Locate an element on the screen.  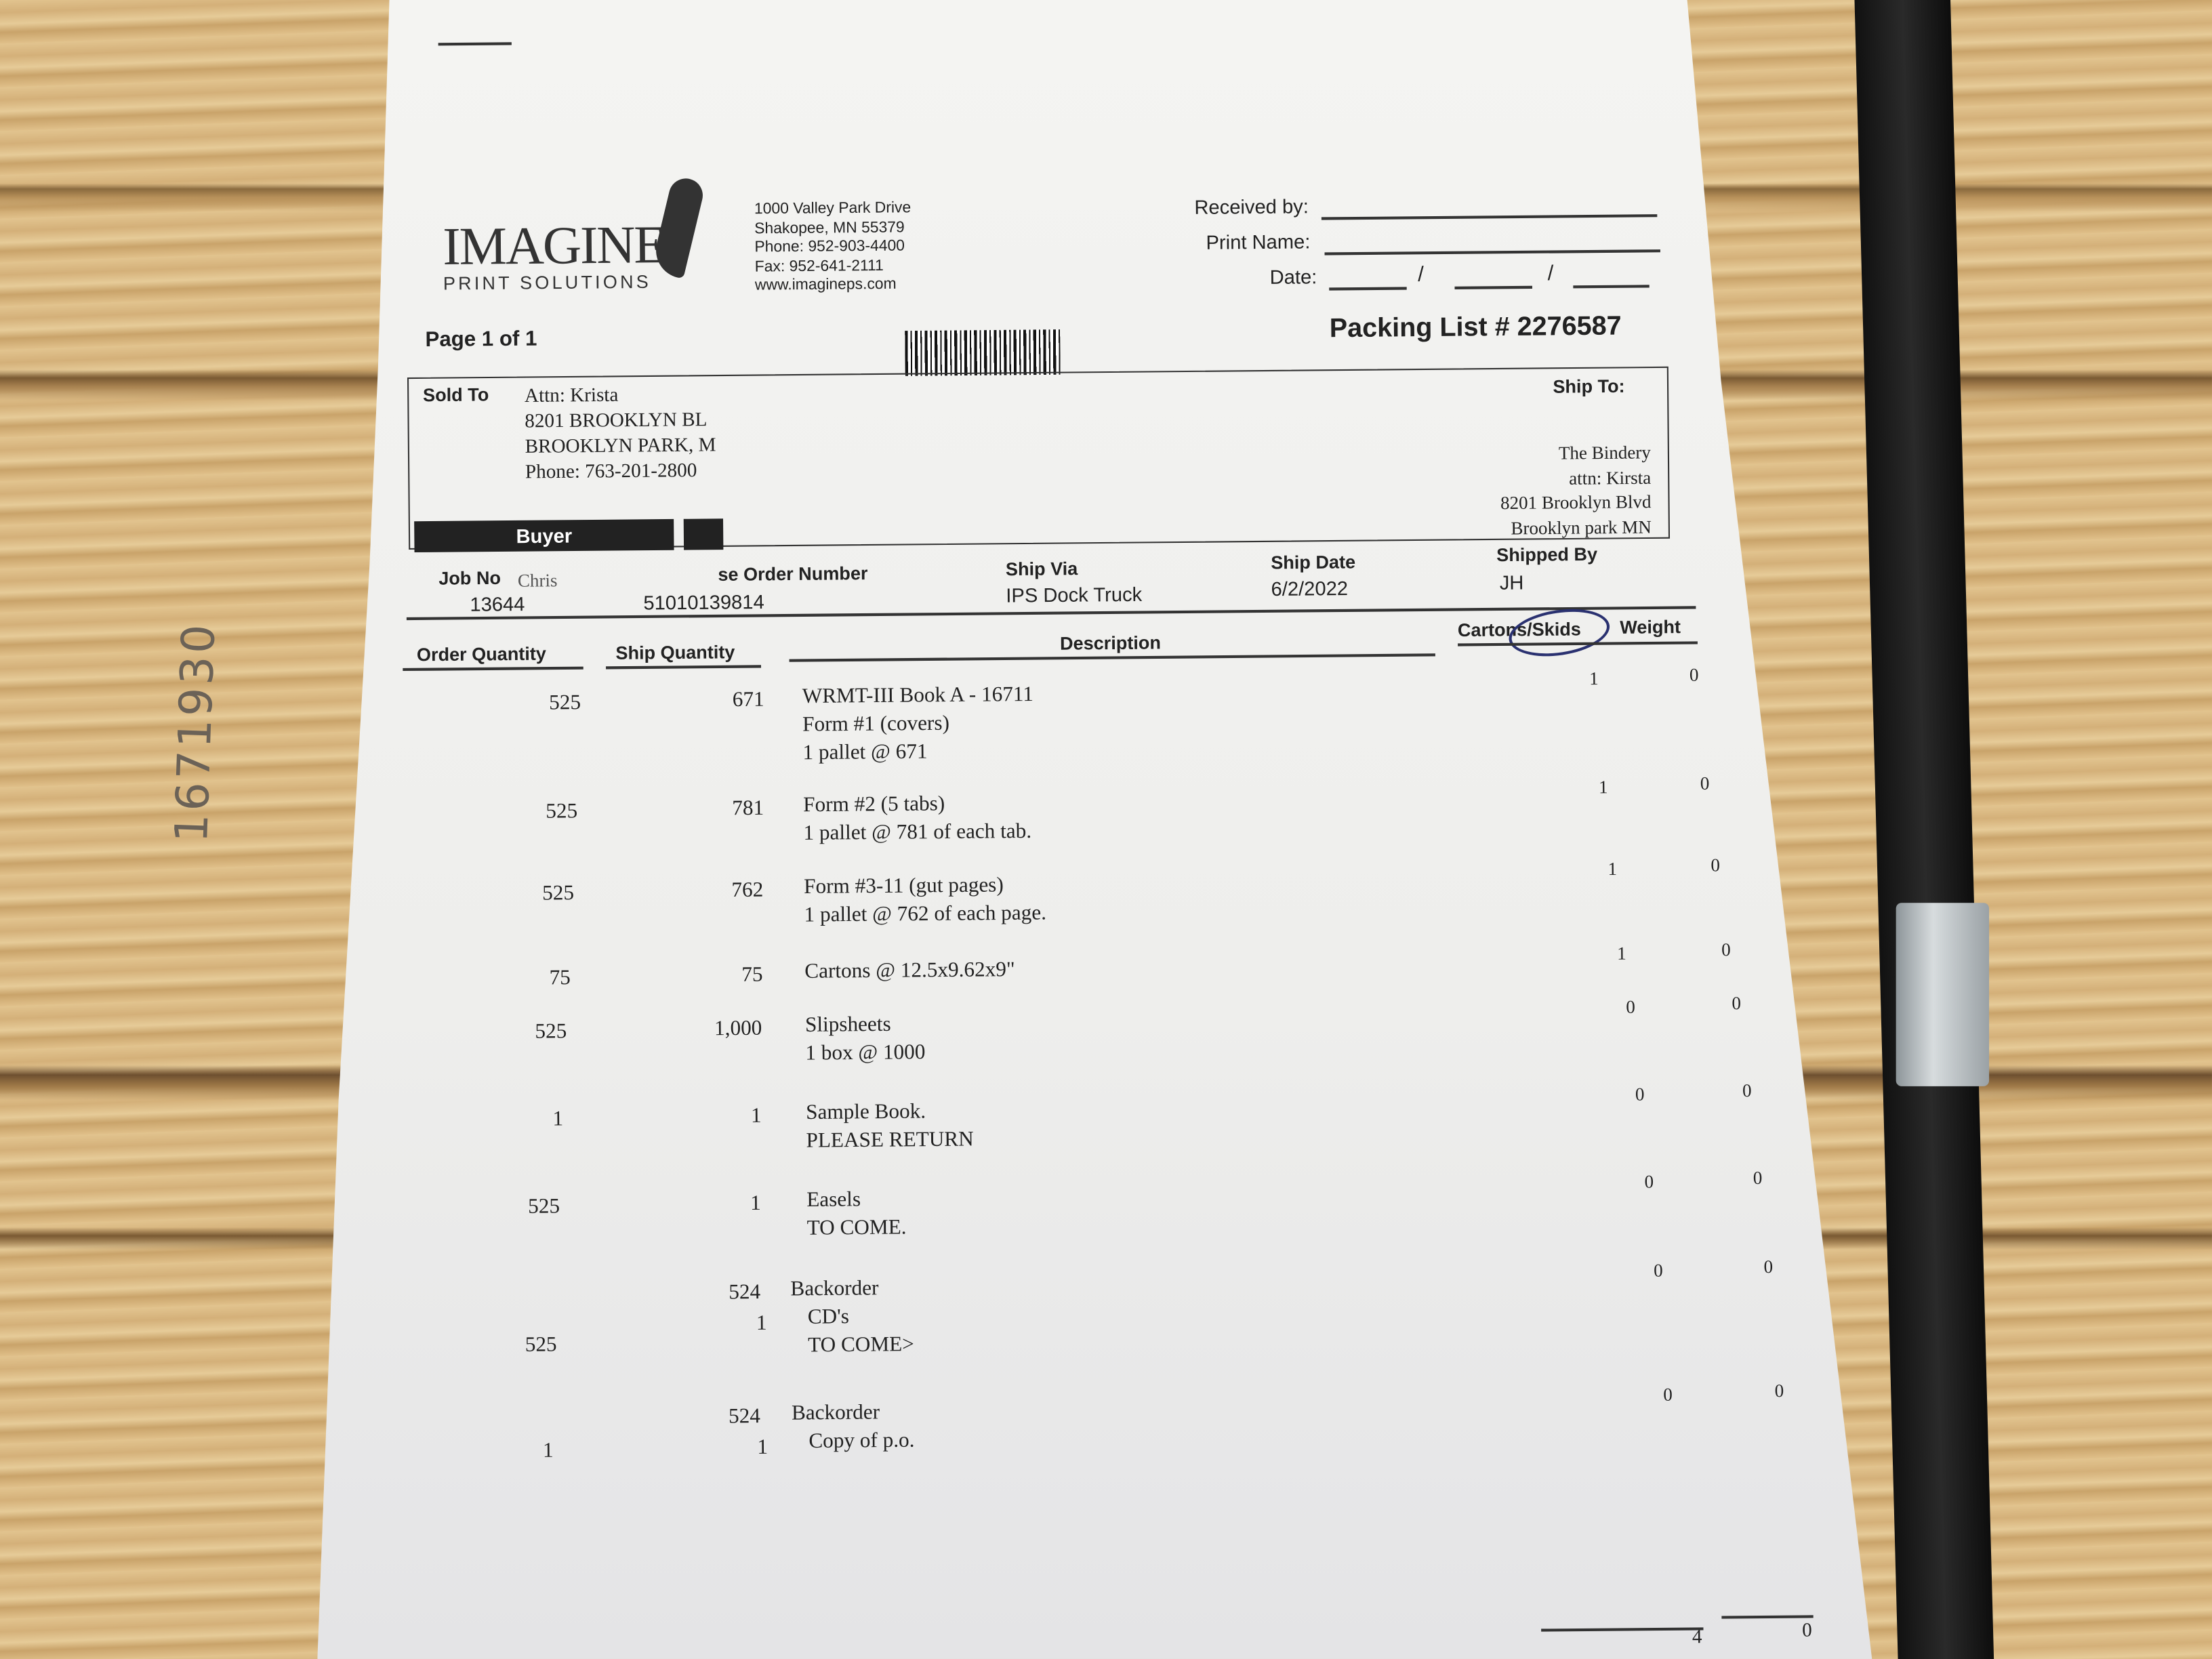
ship-quantity: 671 is located at coordinates (748, 700).